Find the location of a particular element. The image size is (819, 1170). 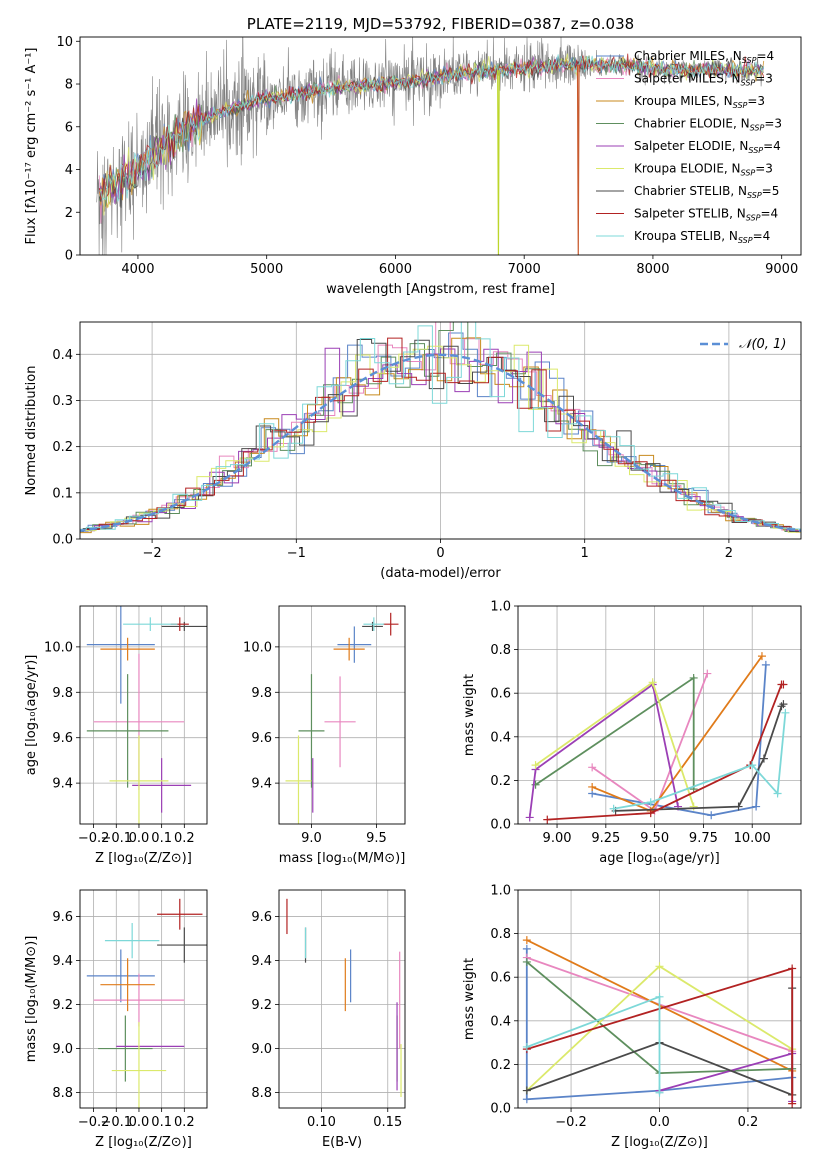

legend-label: Kroupa MILES, NSSP=3 is located at coordinates (699, 102).